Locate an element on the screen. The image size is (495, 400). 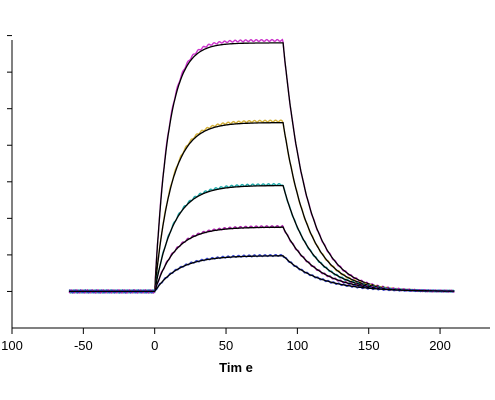
x-tick-label-3: 50 is located at coordinates (226, 345).